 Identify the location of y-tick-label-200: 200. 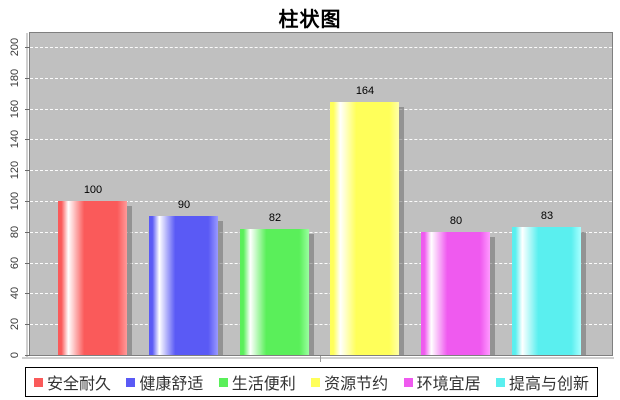
(15, 47).